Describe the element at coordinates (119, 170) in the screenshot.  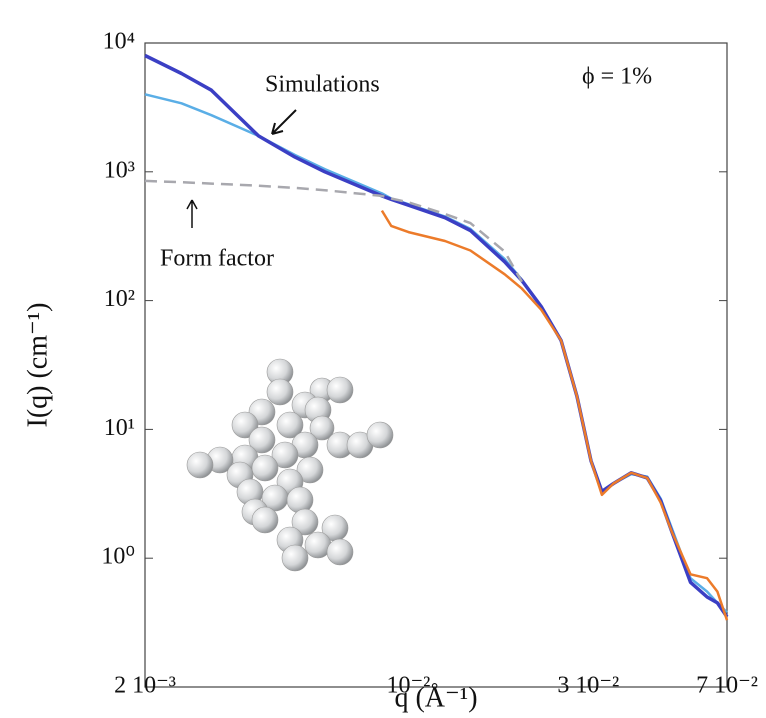
I see `y-tick-label: 10³` at that location.